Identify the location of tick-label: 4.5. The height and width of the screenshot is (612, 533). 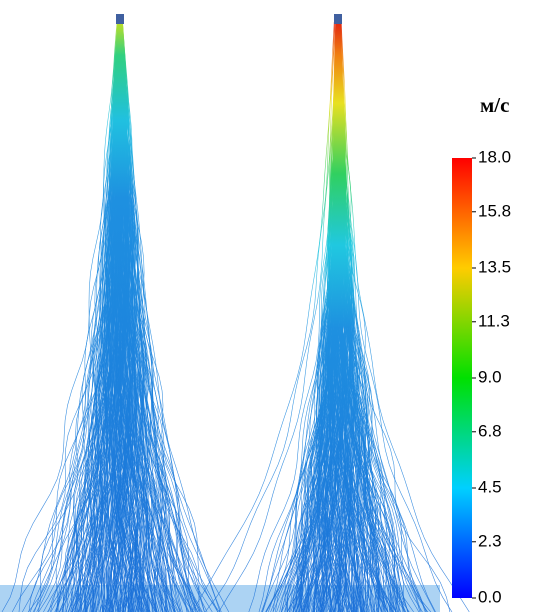
(490, 486).